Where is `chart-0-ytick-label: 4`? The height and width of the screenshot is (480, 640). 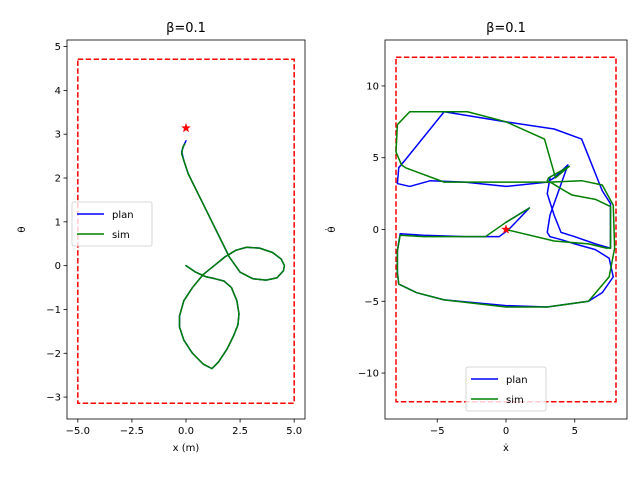 chart-0-ytick-label: 4 is located at coordinates (58, 91).